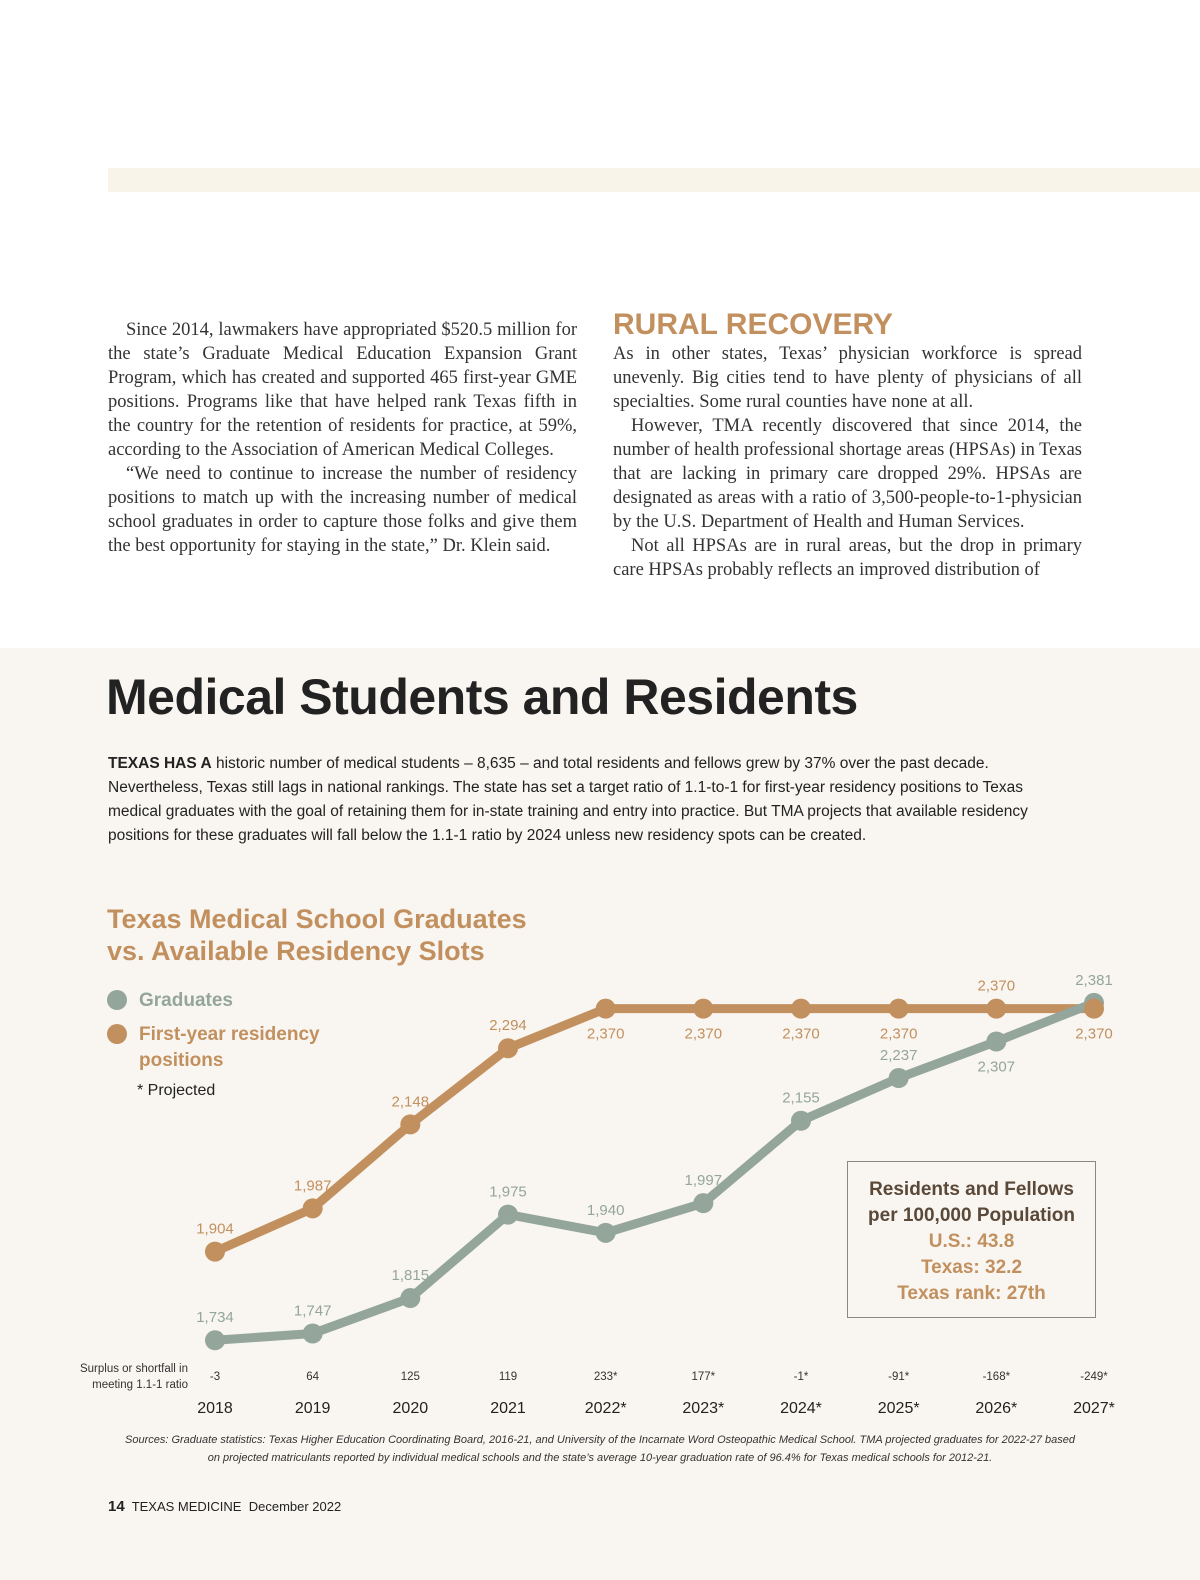 The width and height of the screenshot is (1200, 1580). What do you see at coordinates (186, 1506) in the screenshot?
I see `publication: TEXAS MEDICINE` at bounding box center [186, 1506].